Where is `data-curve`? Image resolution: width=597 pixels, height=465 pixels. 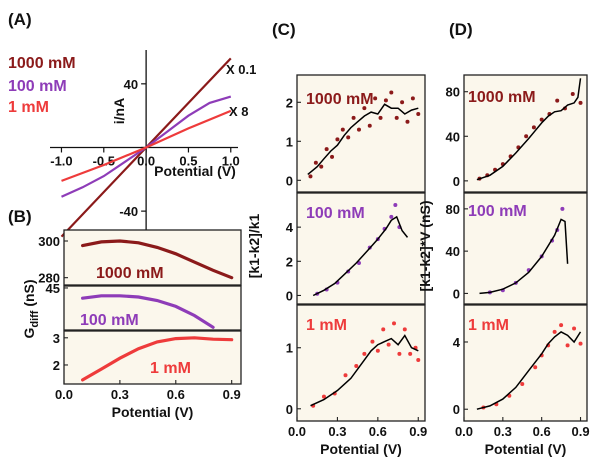
data-curve is located at coordinates (147, 311).